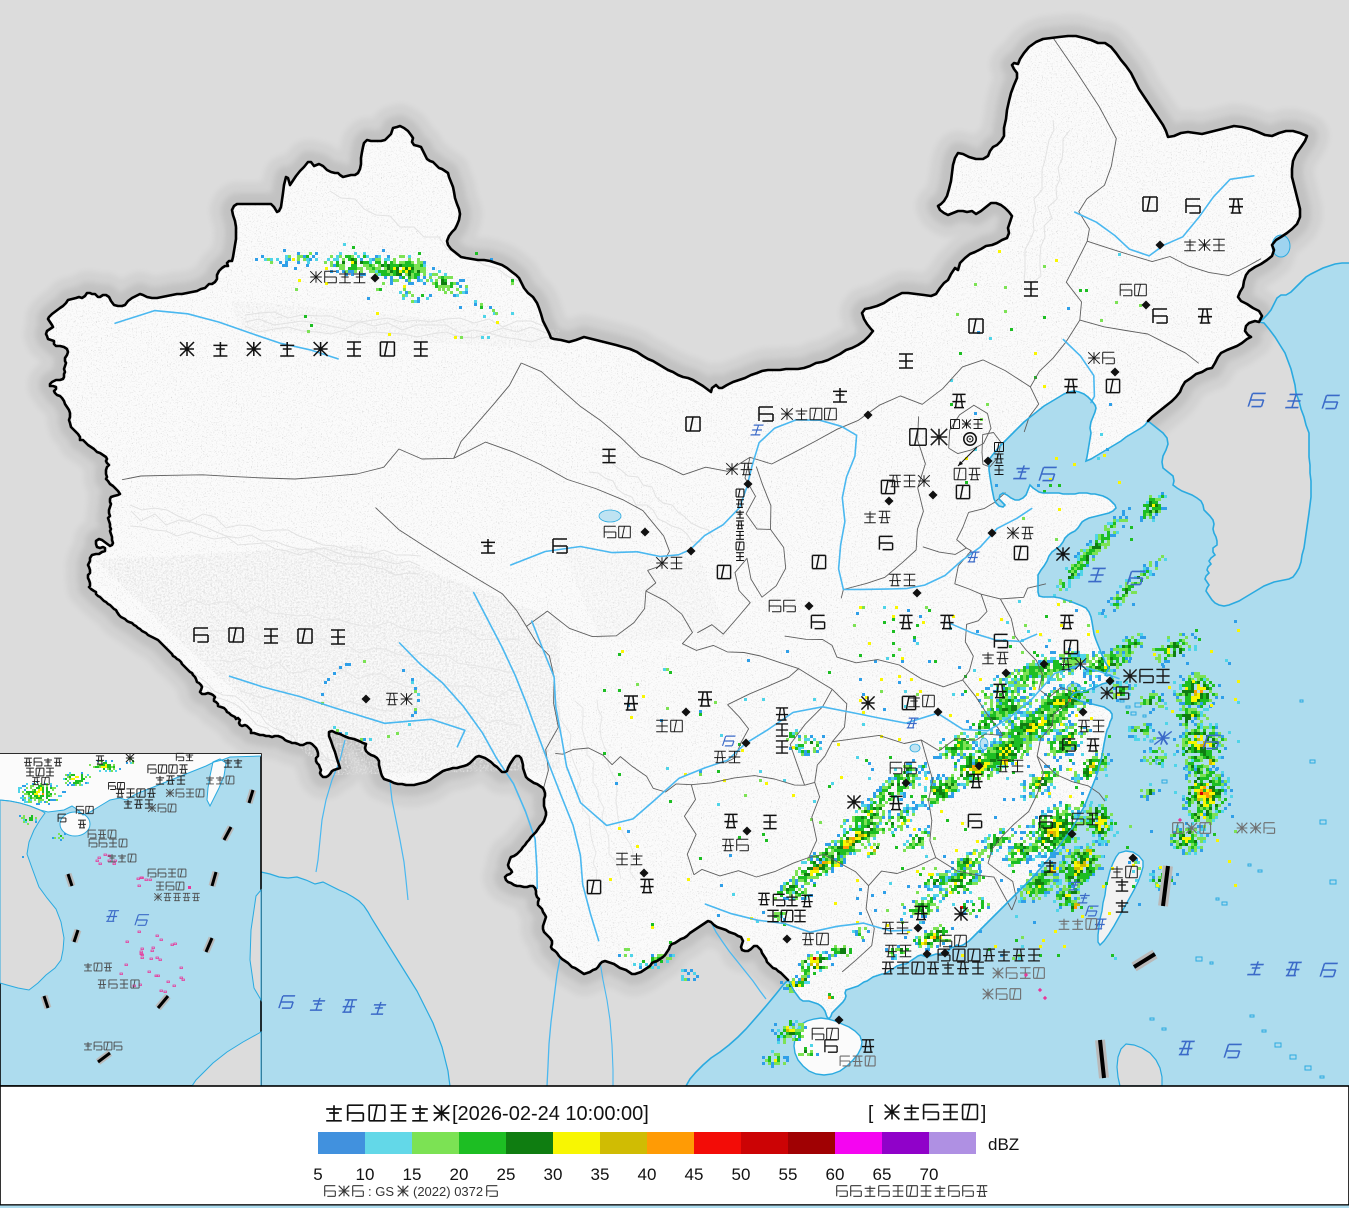 The image size is (1349, 1213). Describe the element at coordinates (882, 1174) in the screenshot. I see `svg-text: 65` at that location.